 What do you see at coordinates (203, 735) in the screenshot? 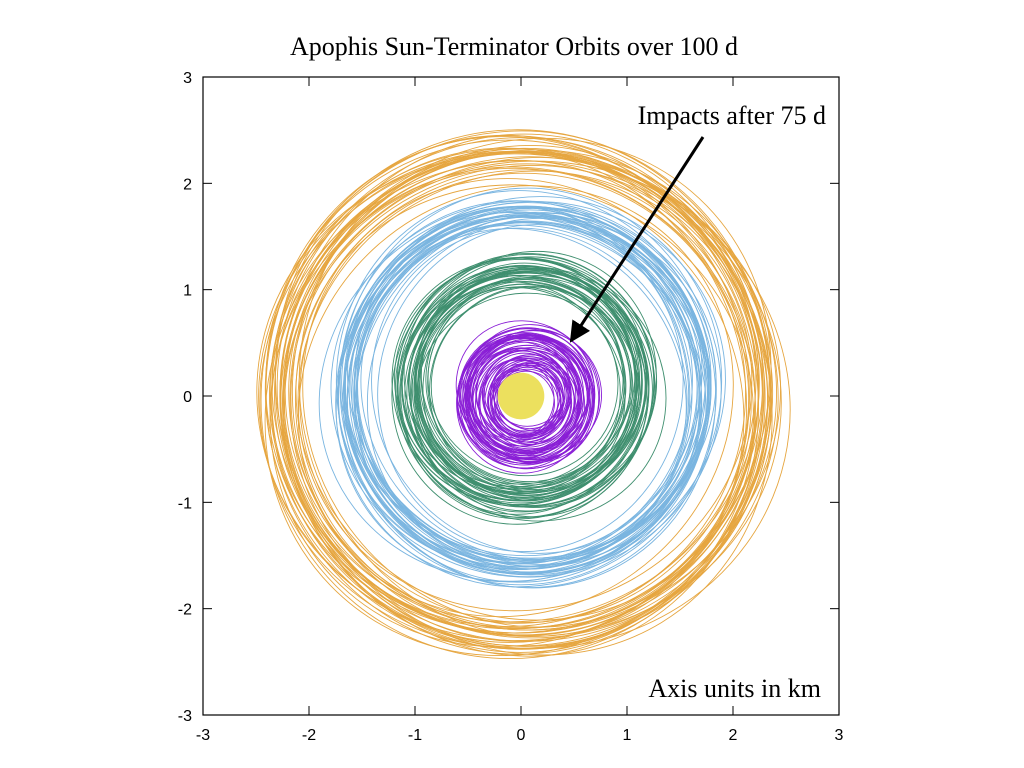
I see `x-tick-label: -3` at bounding box center [203, 735].